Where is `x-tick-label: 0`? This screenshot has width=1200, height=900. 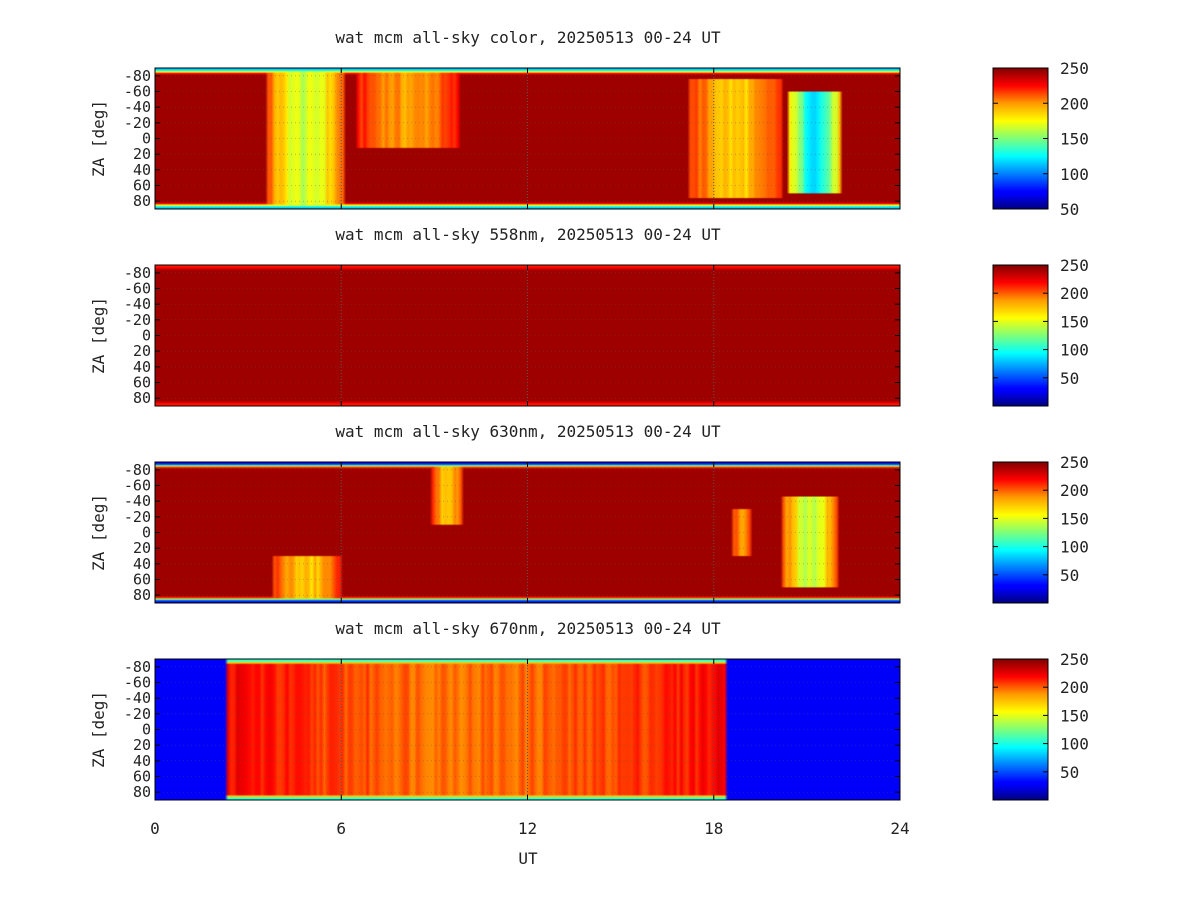
x-tick-label: 0 is located at coordinates (155, 828).